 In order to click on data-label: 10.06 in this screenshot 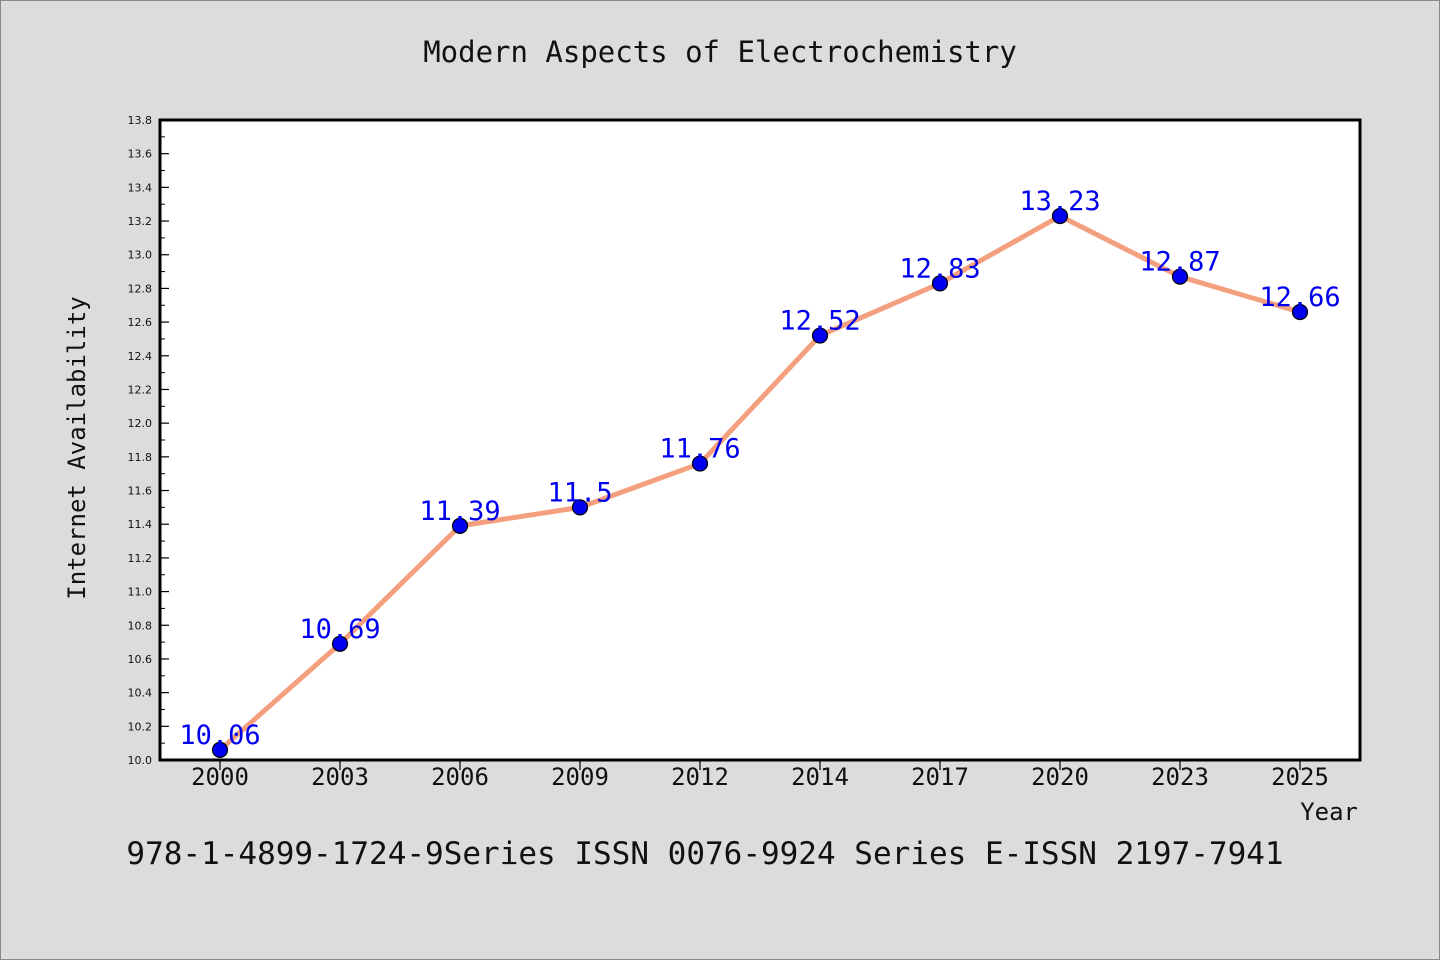, I will do `click(219, 735)`.